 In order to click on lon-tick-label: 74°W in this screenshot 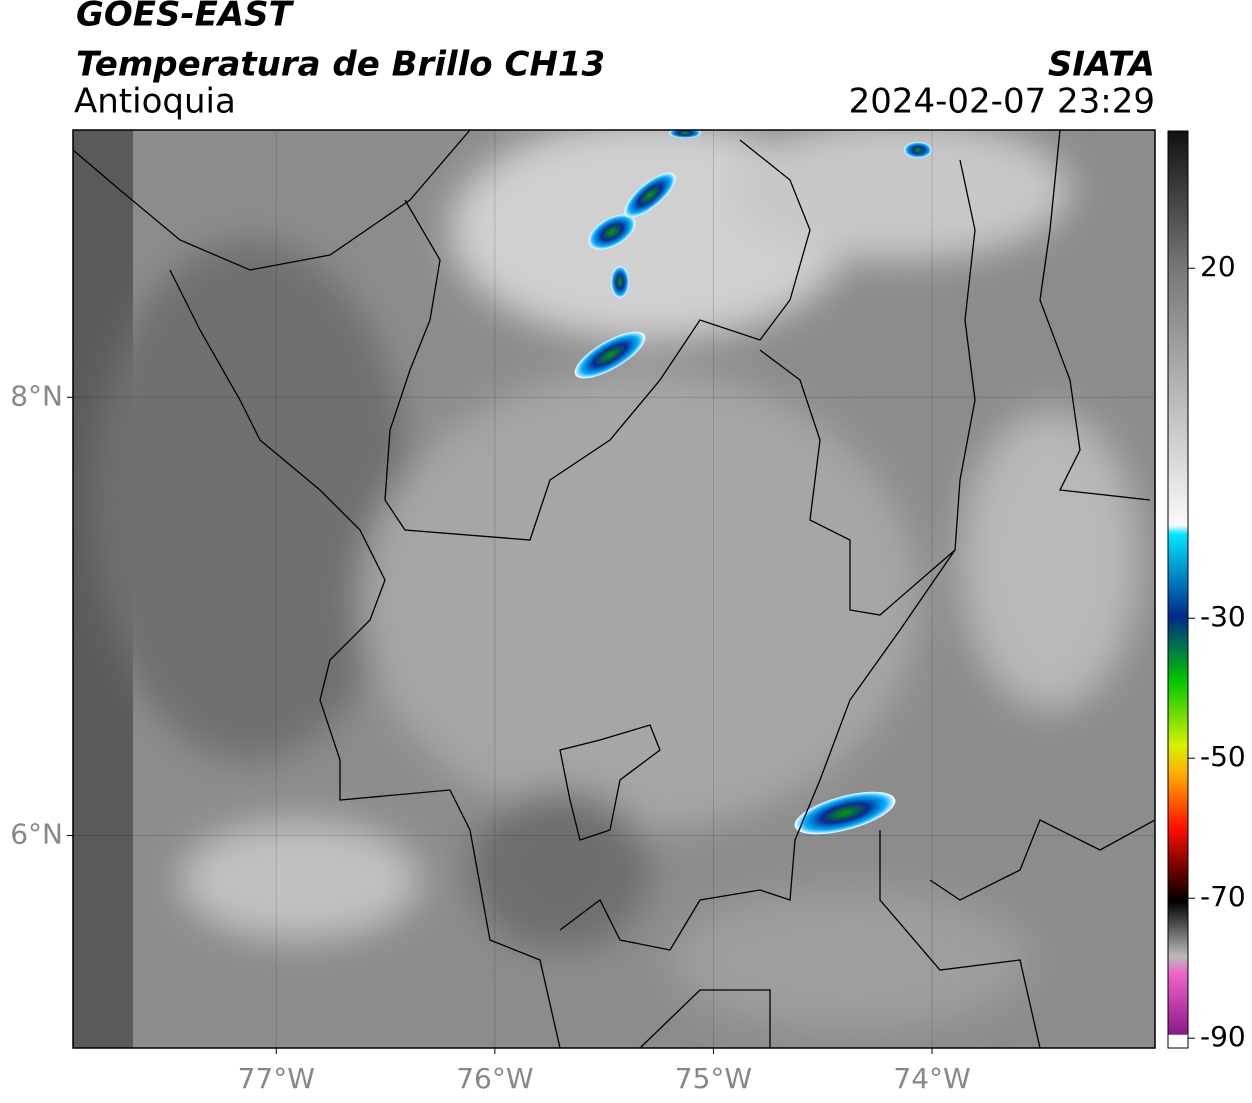, I will do `click(931, 1078)`.